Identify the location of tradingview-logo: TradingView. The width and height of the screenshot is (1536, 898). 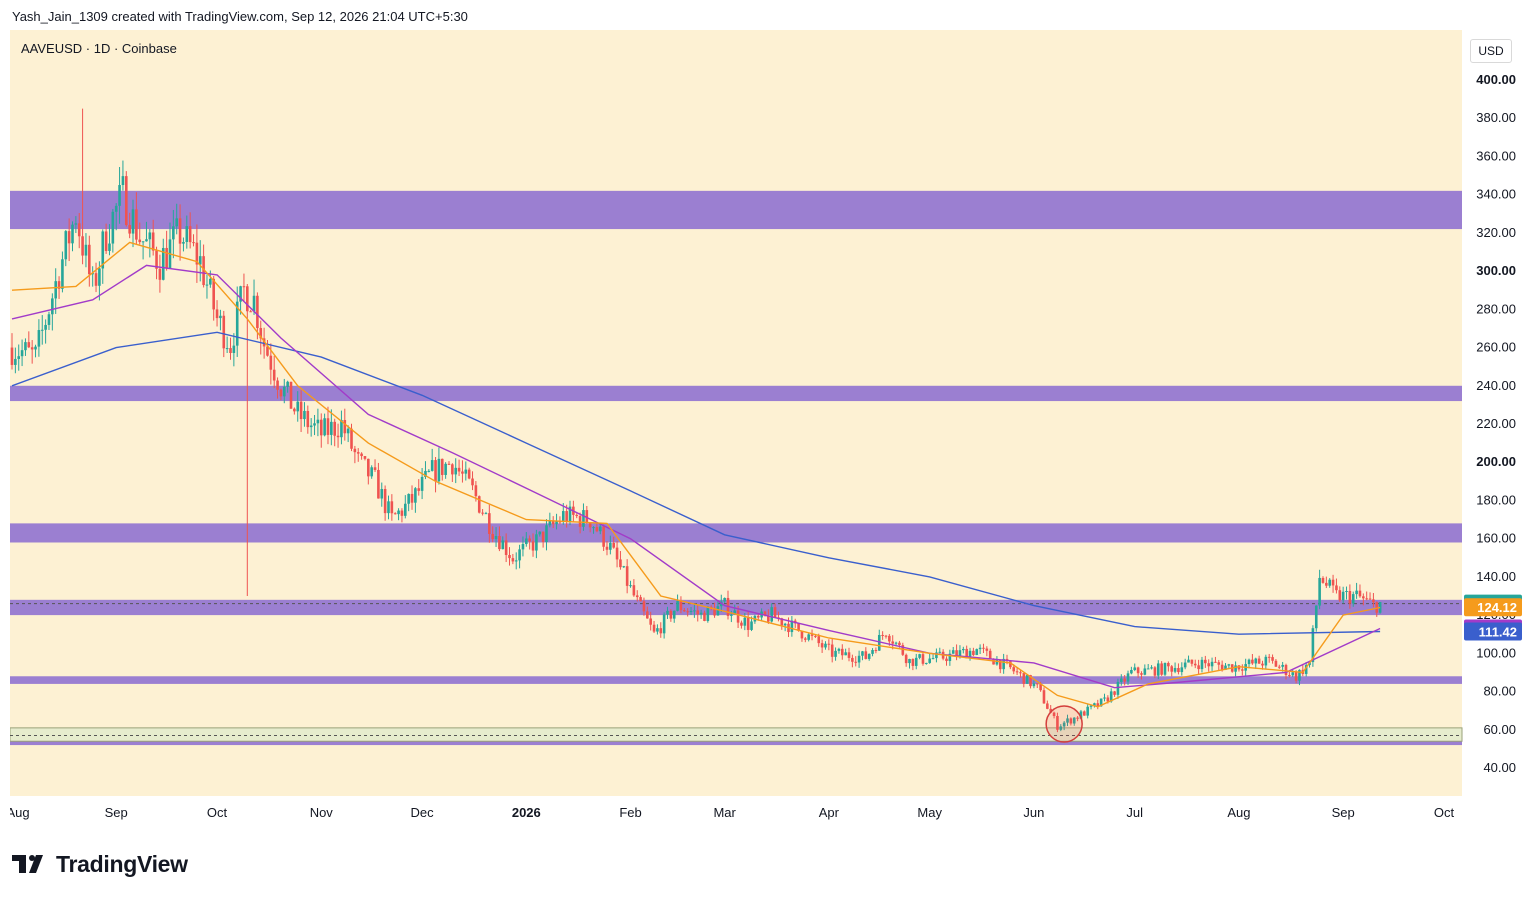
(100, 864).